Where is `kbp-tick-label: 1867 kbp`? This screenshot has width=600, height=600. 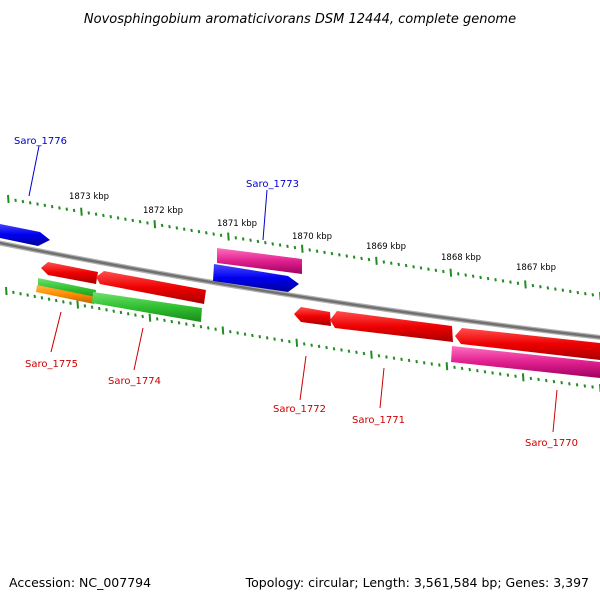 kbp-tick-label: 1867 kbp is located at coordinates (536, 268).